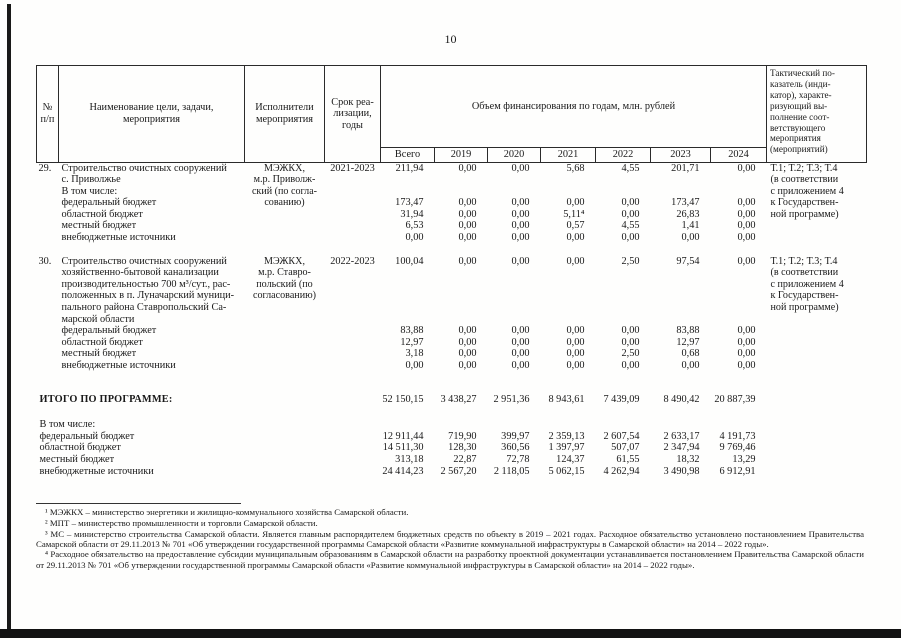  Describe the element at coordinates (690, 226) in the screenshot. I see `value-cell: 1,41` at that location.